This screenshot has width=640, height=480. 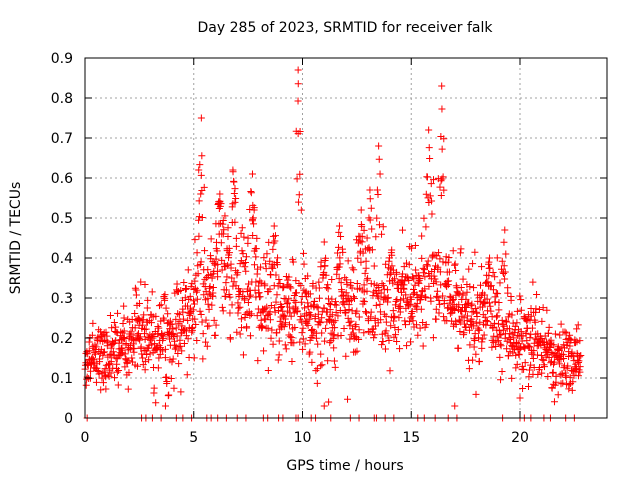 I want to click on x-tick-label: 20, so click(x=520, y=438).